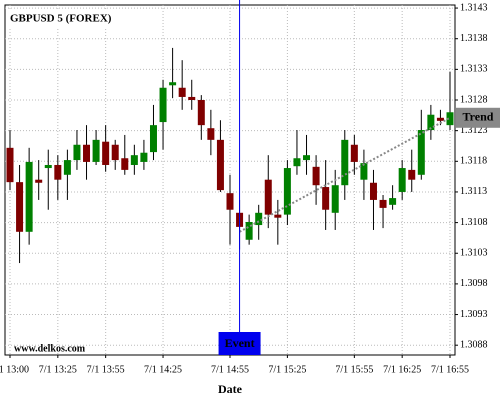 The image size is (500, 400). I want to click on x-tick-label: 7/1 13:00, so click(14, 369).